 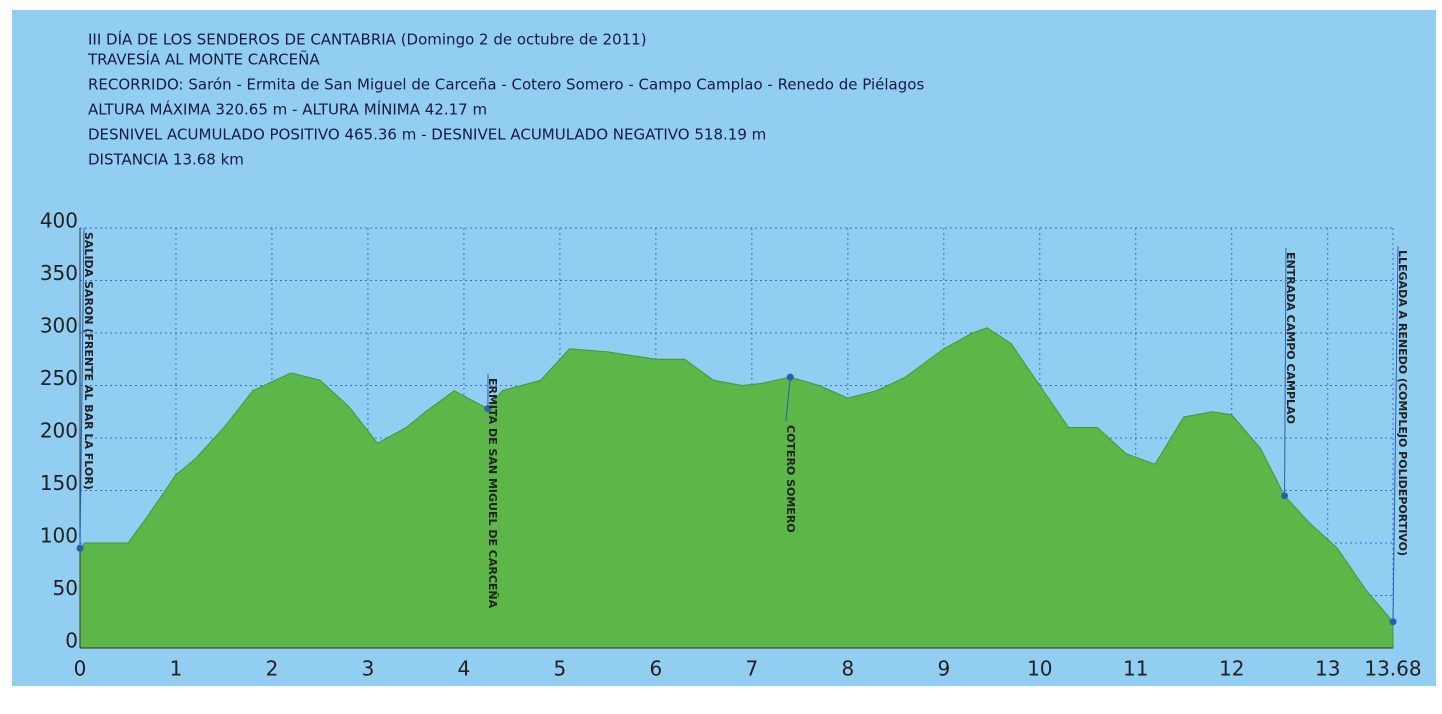 I want to click on subtitle-line: DISTANCIA 13.68 km, so click(x=166, y=160).